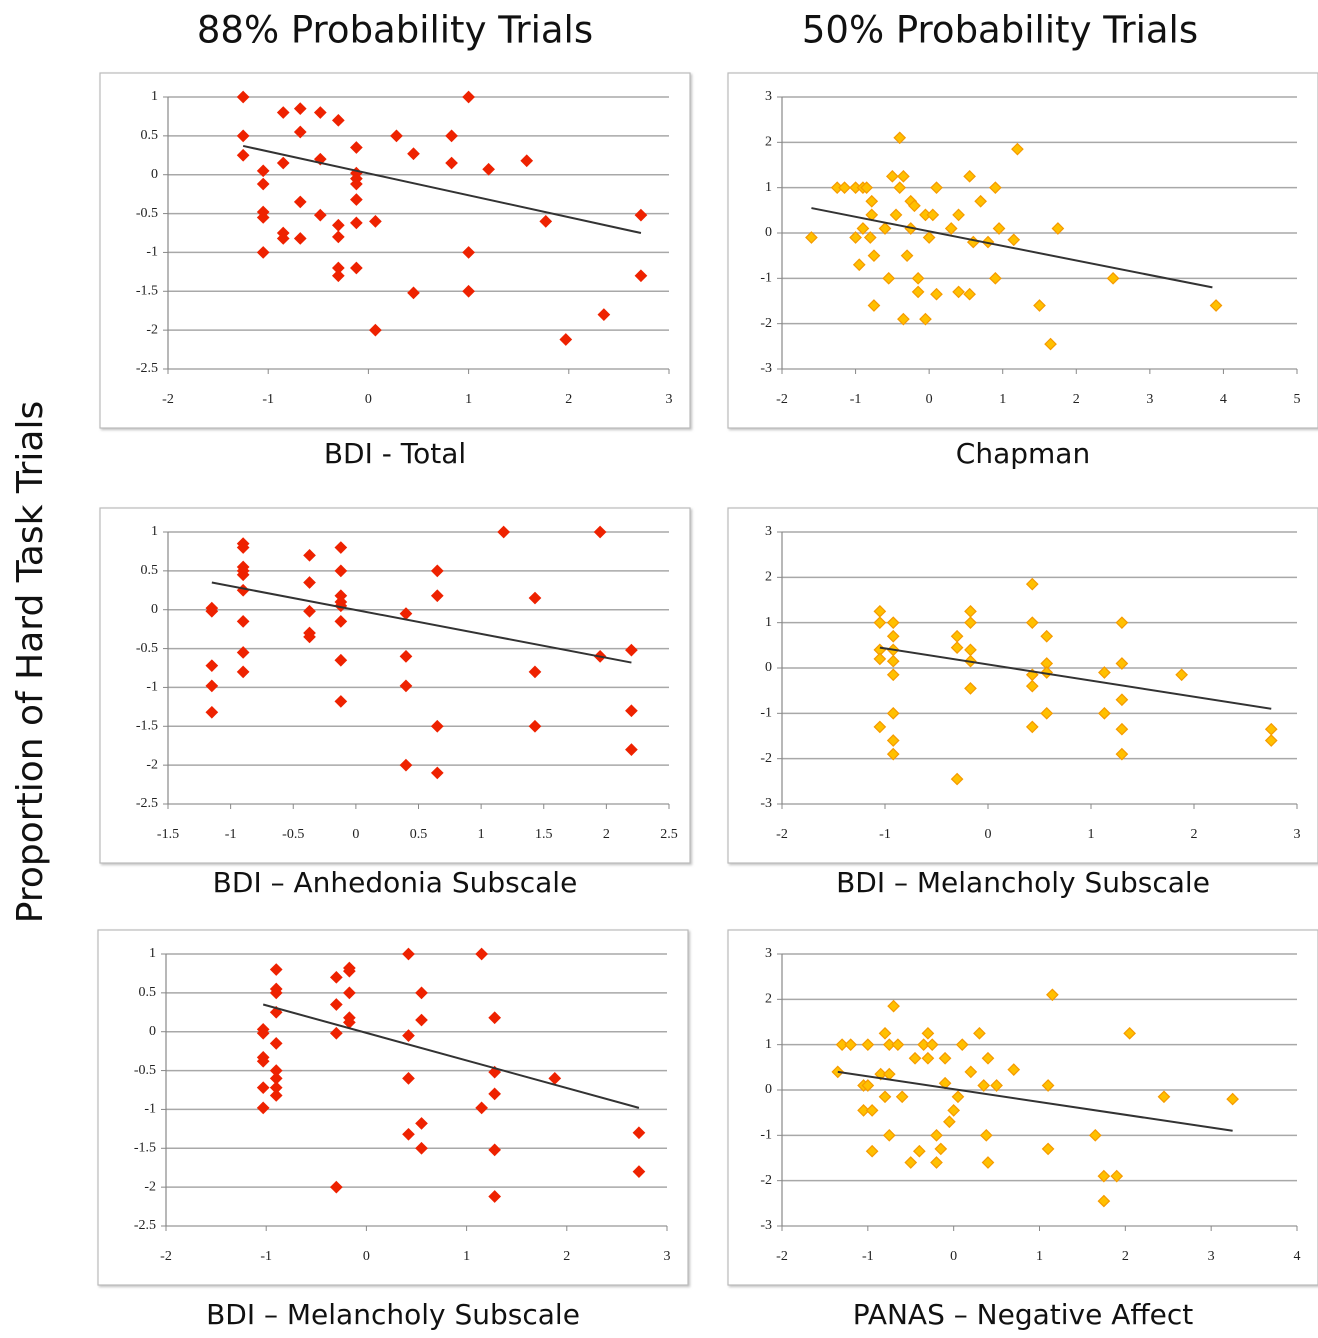 The width and height of the screenshot is (1318, 1338). What do you see at coordinates (231, 834) in the screenshot?
I see `x-tick-label: -1` at bounding box center [231, 834].